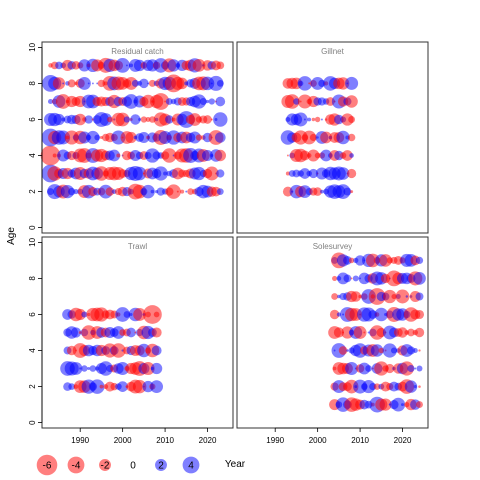  Describe the element at coordinates (118, 465) in the screenshot. I see `legend: -6 -4 -2 0 2 4` at that location.